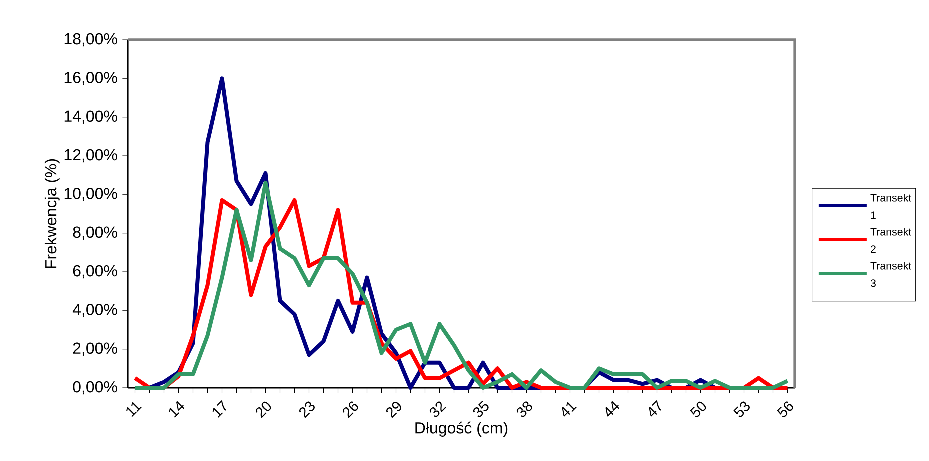  I want to click on y-tick-label: 2,00%, so click(95, 349).